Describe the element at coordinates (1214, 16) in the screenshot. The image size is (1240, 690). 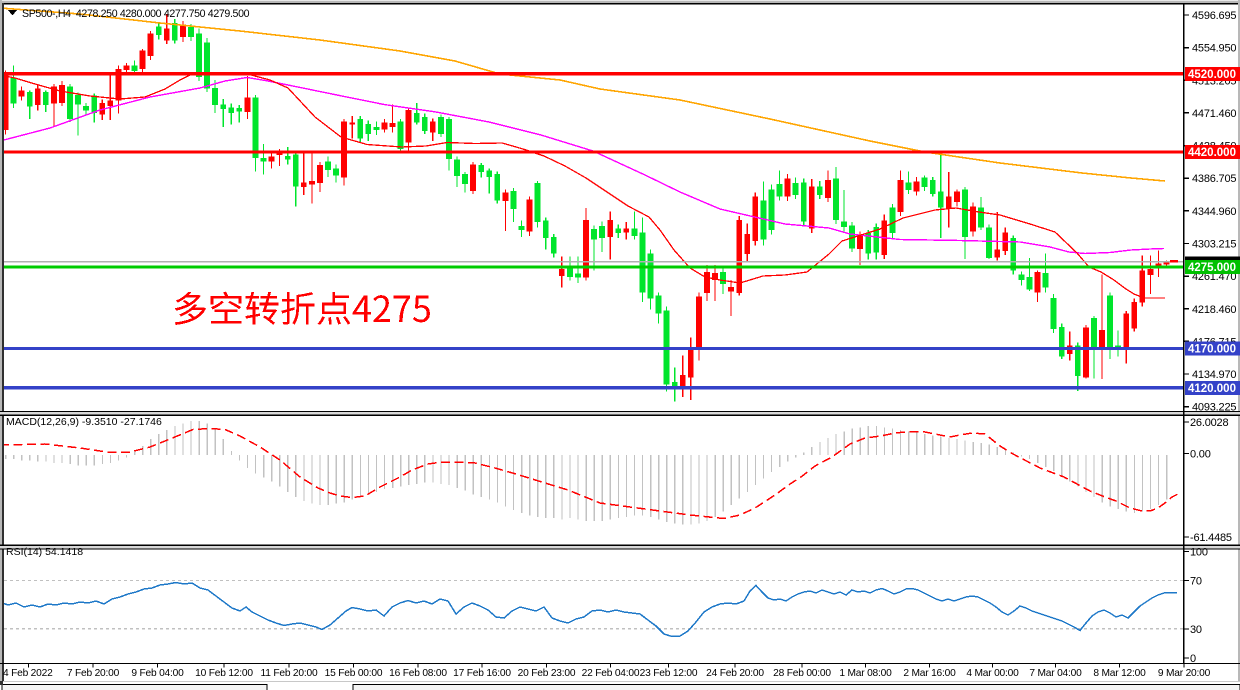
I see `svg-text: 4596.695` at that location.